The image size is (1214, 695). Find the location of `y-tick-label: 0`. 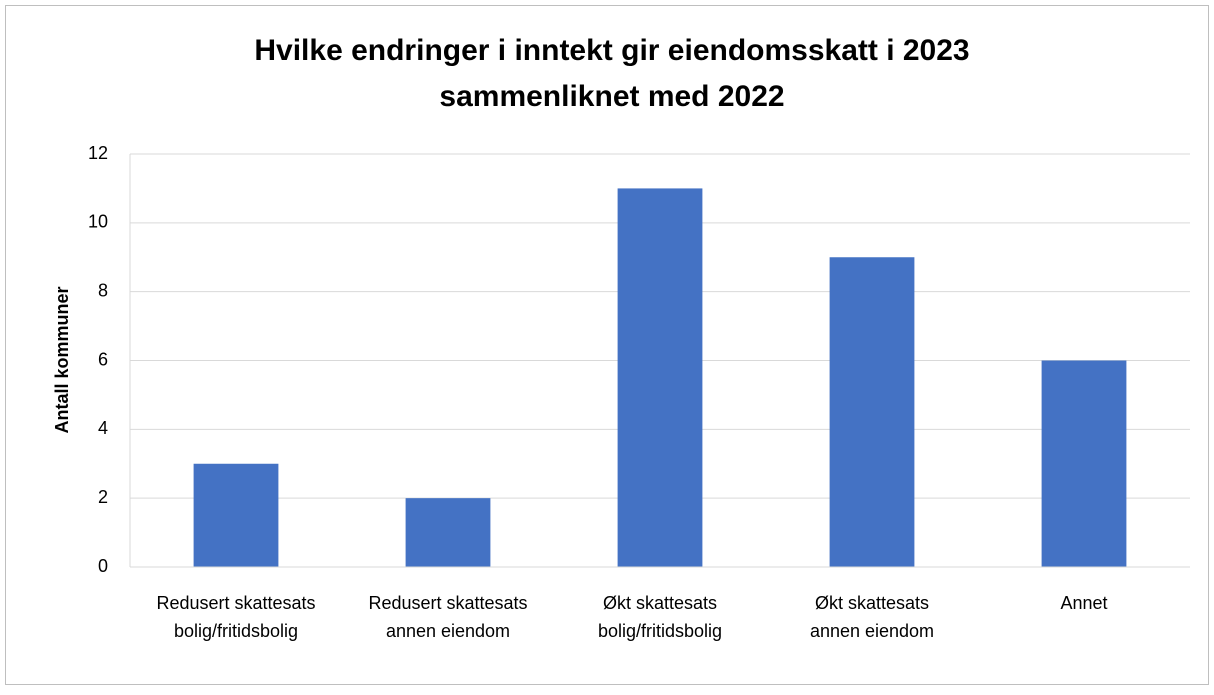

y-tick-label: 0 is located at coordinates (103, 566).